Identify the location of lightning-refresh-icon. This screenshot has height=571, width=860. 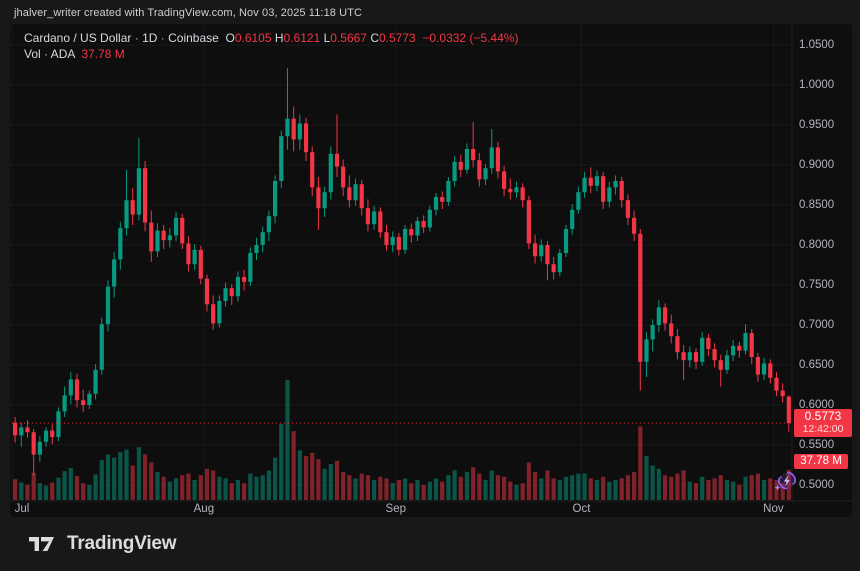
(786, 481).